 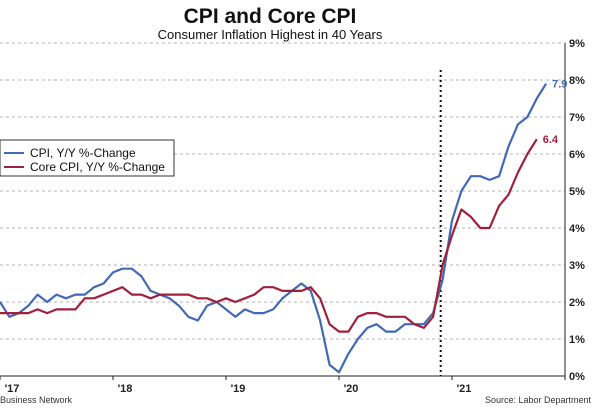 I want to click on end-labels: 7.9 6.4, so click(x=555, y=113).